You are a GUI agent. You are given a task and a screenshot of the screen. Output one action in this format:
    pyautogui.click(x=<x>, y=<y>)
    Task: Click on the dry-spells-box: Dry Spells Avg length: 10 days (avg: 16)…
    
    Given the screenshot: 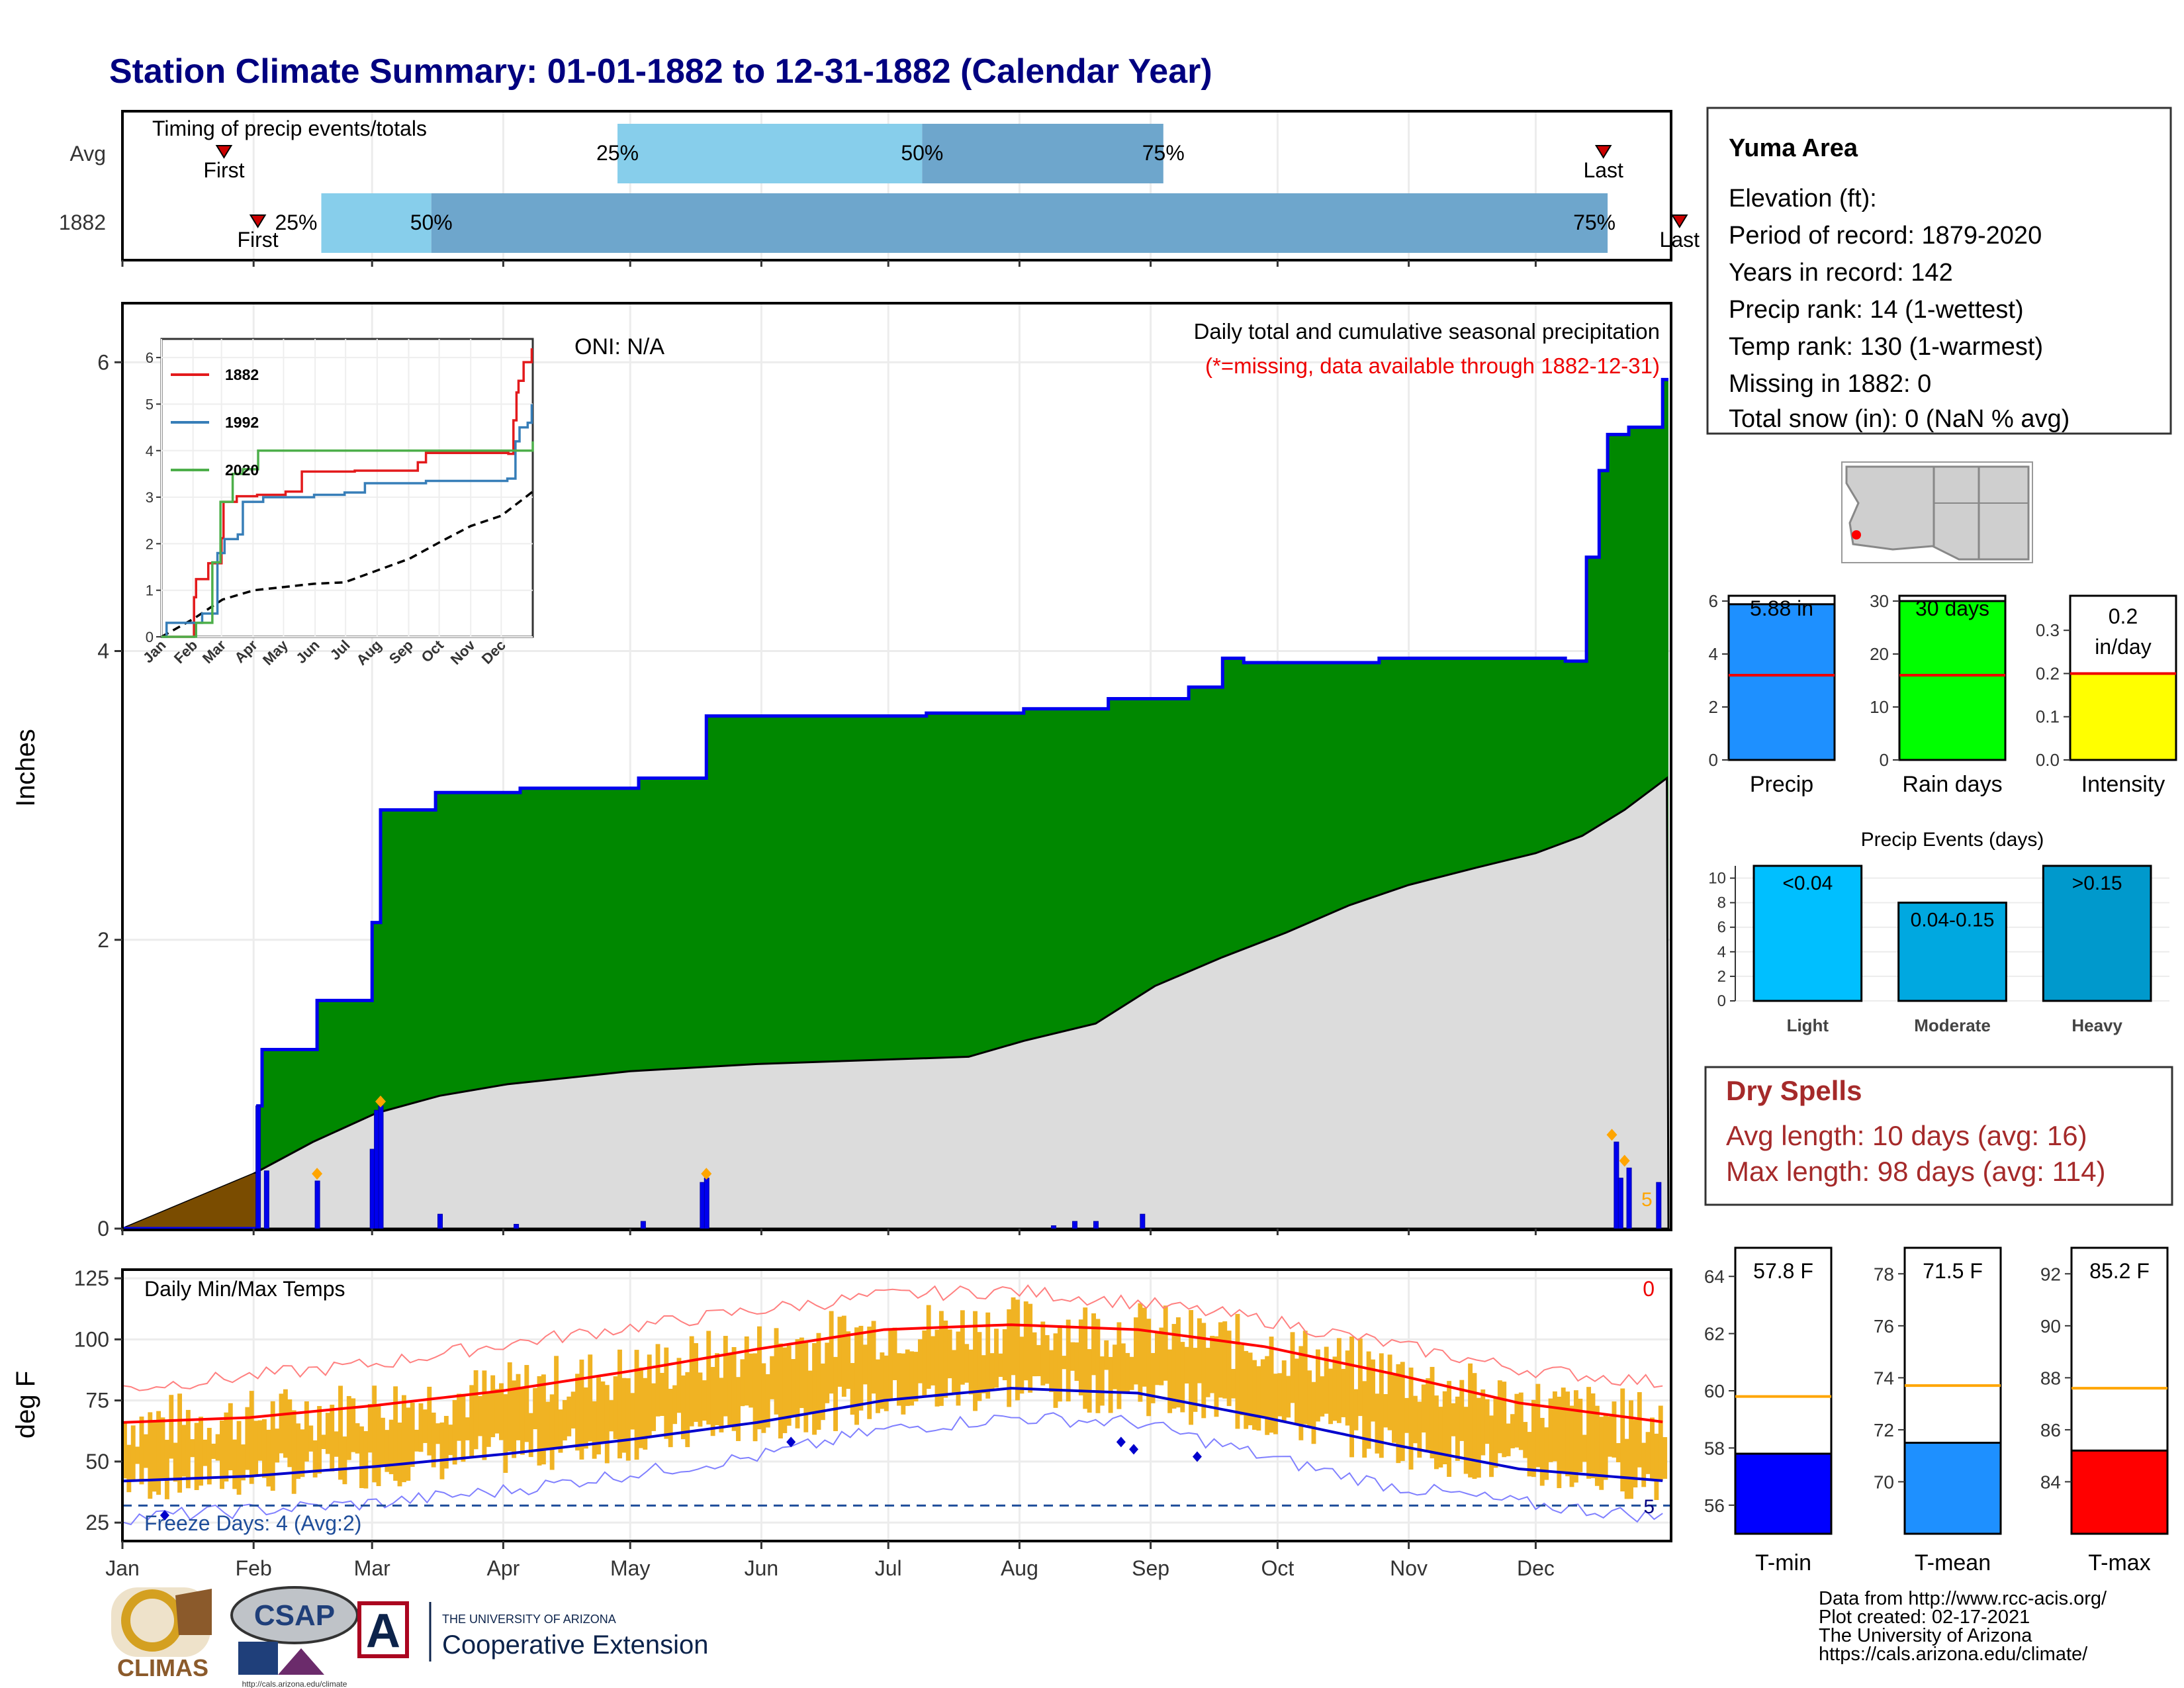 What is the action you would take?
    pyautogui.click(x=1939, y=1136)
    